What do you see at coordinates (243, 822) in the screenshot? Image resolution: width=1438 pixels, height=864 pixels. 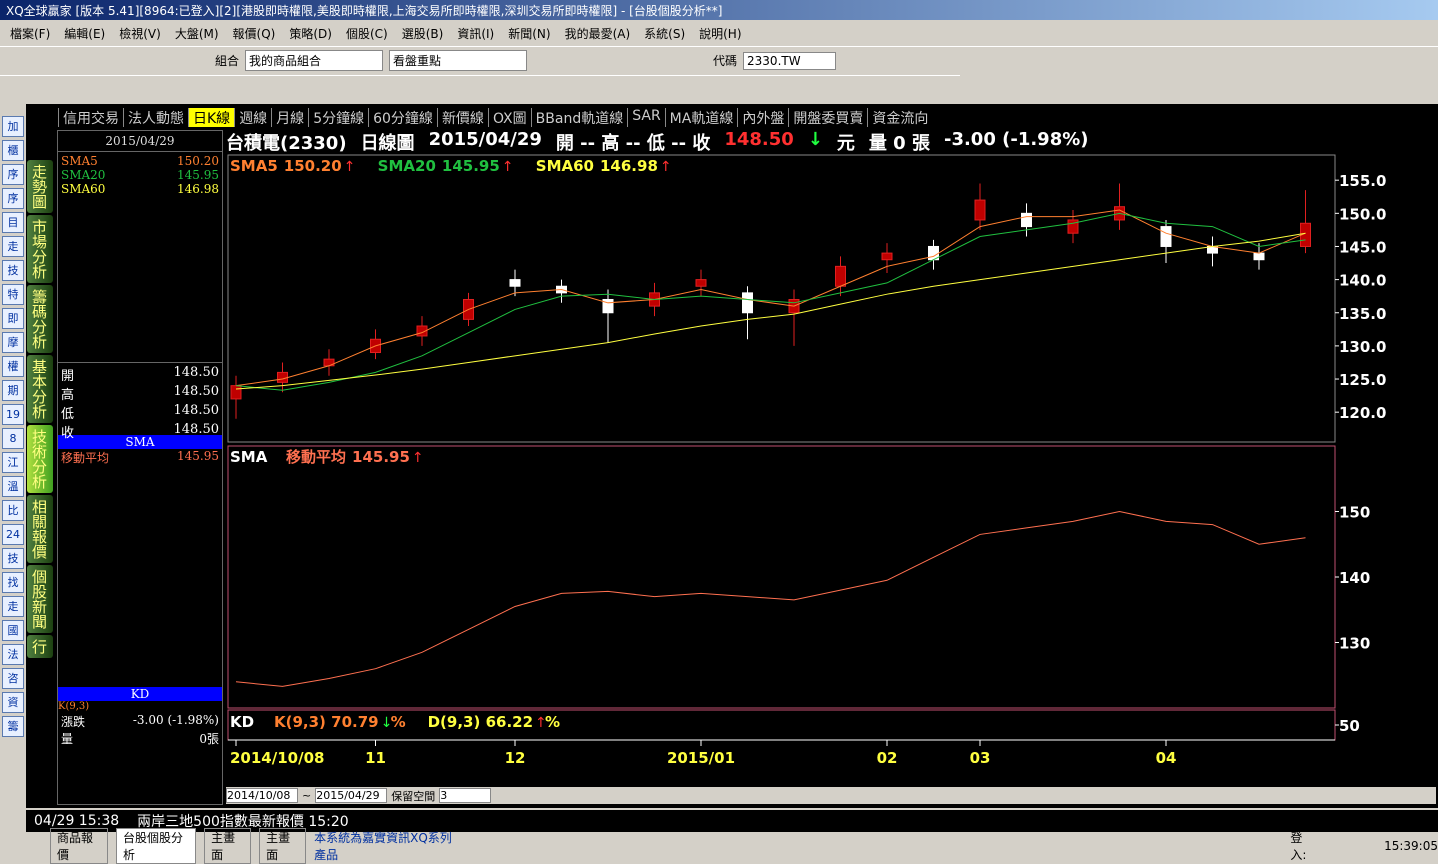 I see `status-news: 兩岸三地500指數最新報價 15:20` at bounding box center [243, 822].